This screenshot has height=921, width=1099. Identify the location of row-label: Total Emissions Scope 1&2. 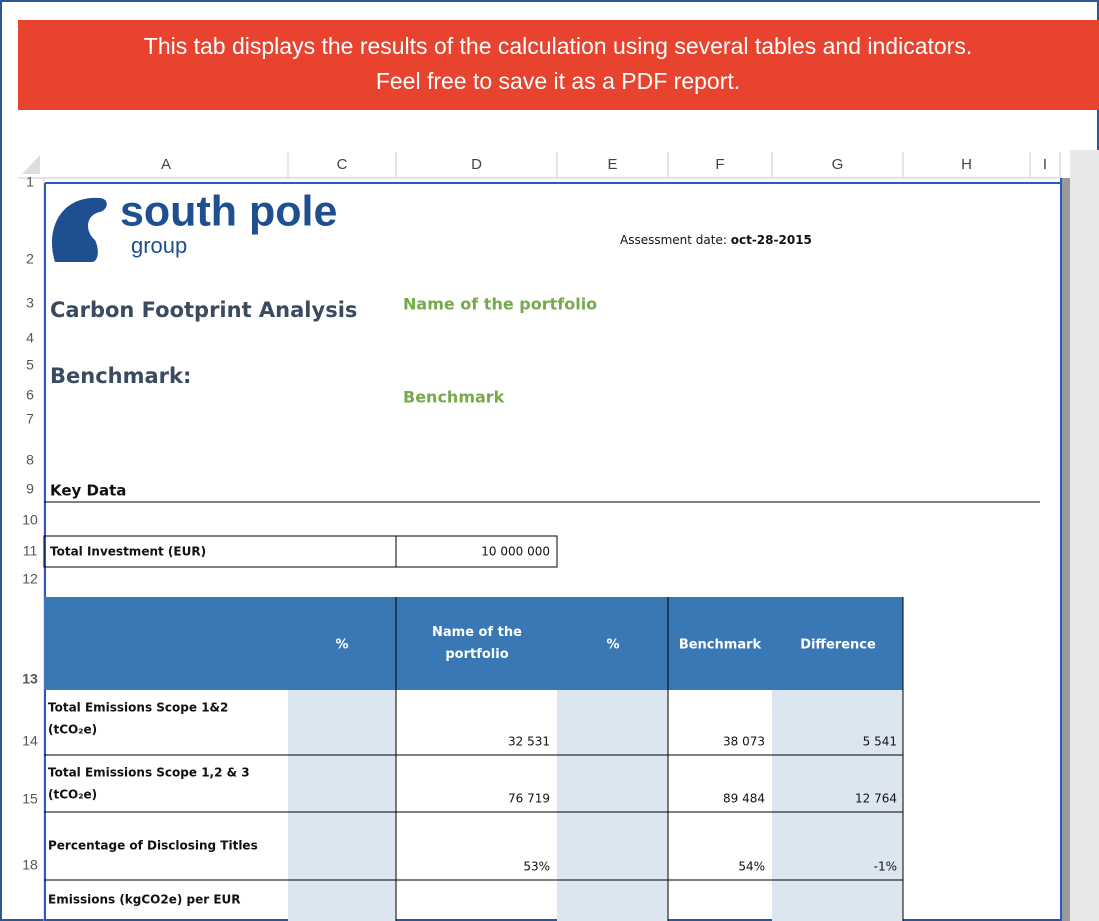
(138, 708).